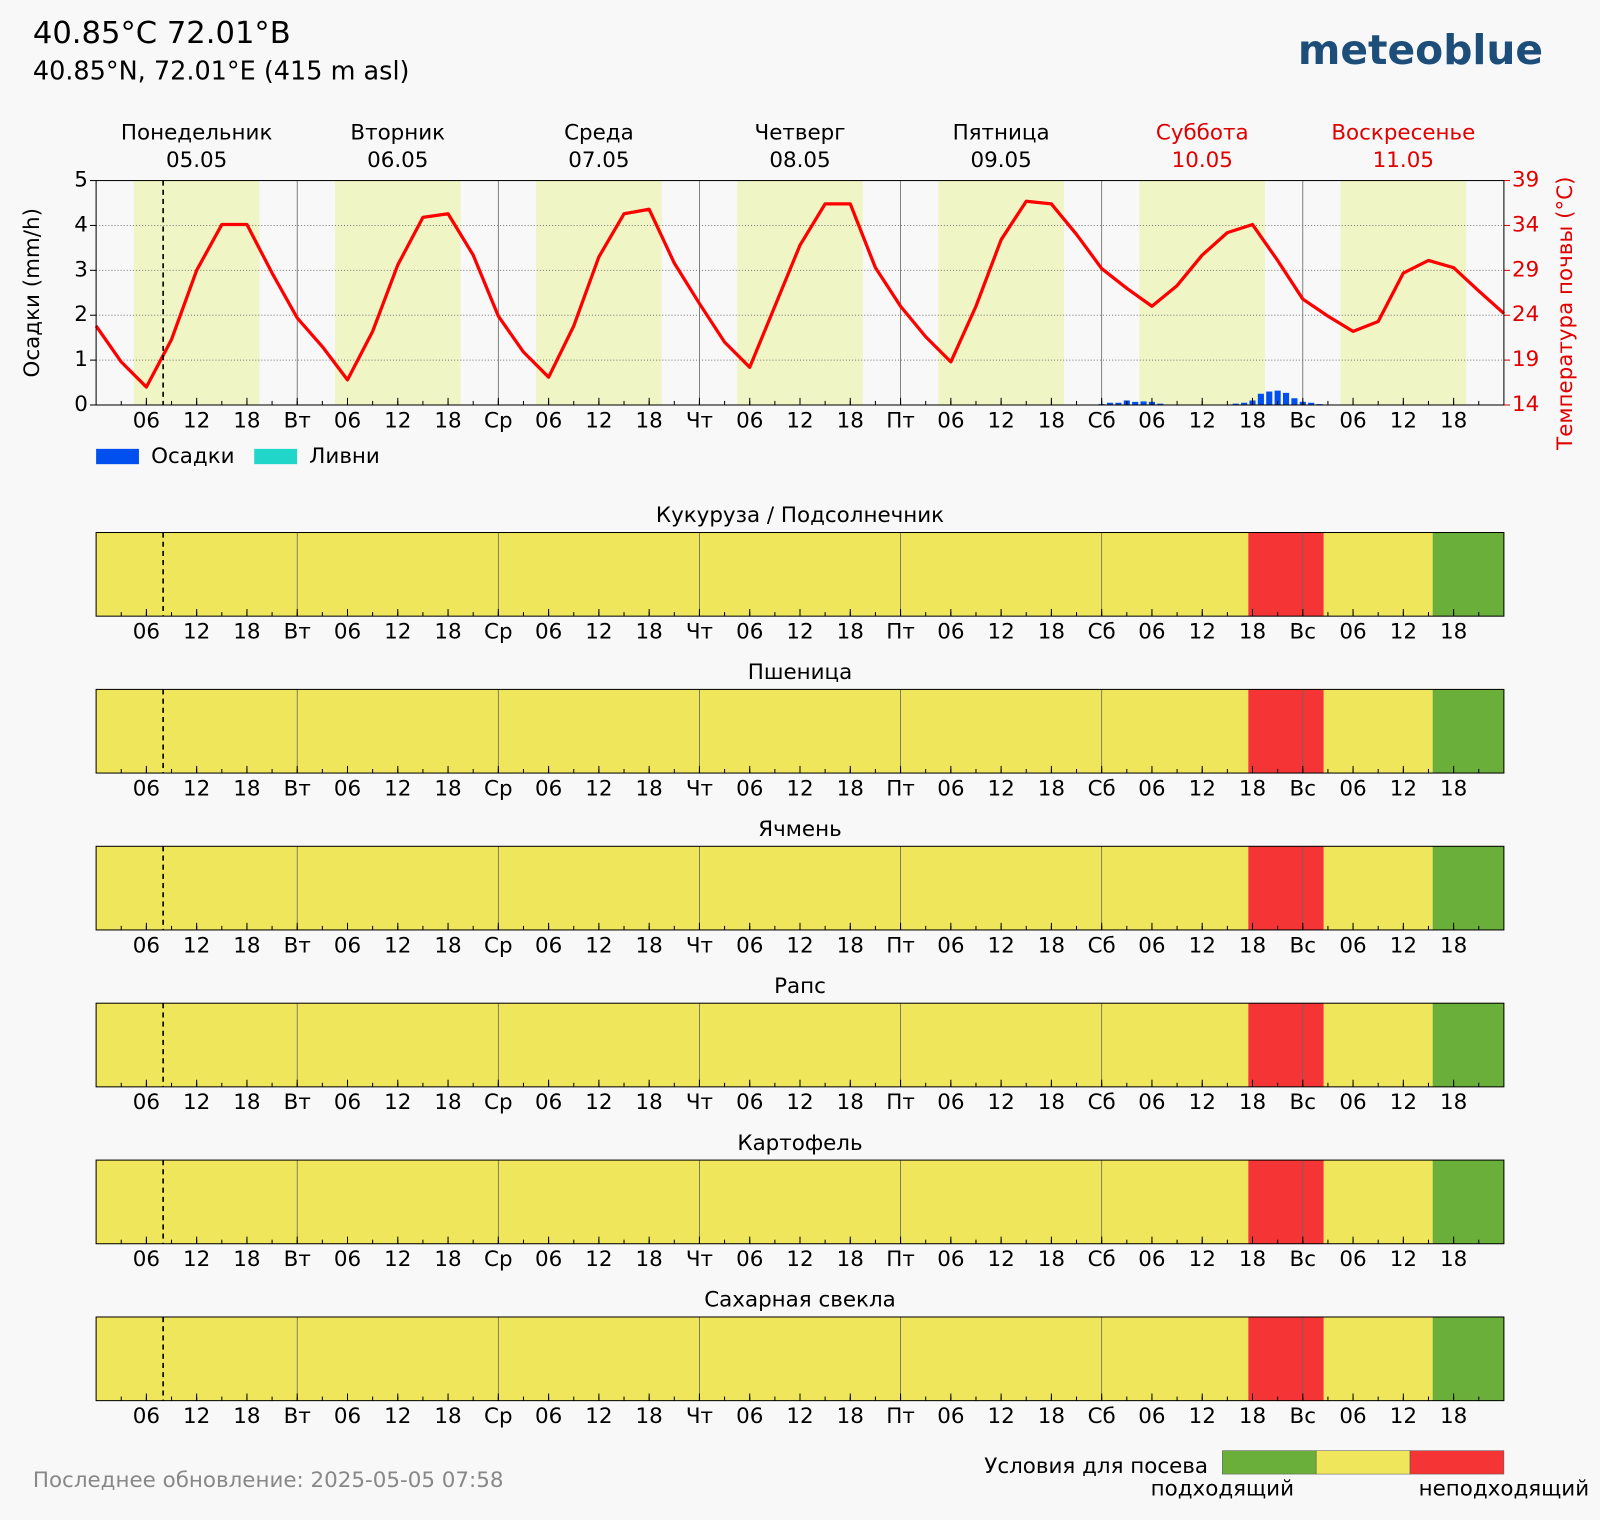 The image size is (1600, 1520). Describe the element at coordinates (81, 314) in the screenshot. I see `y-tick-label: 2` at that location.